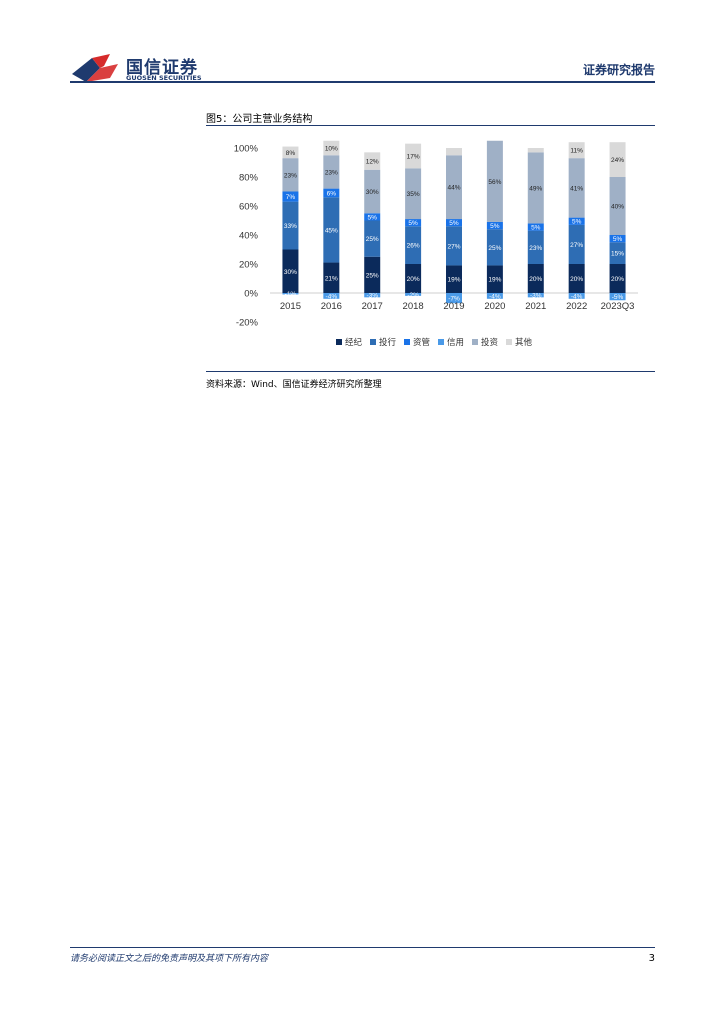 The width and height of the screenshot is (724, 1024). I want to click on x-tick-label: 2016, so click(331, 306).